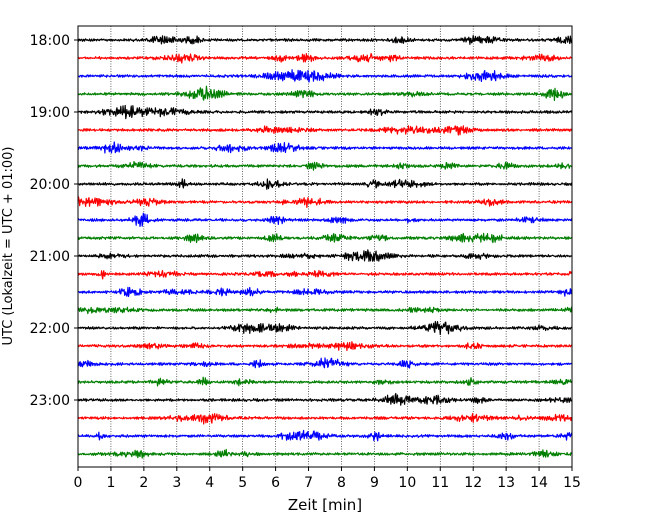 This screenshot has height=525, width=650. Describe the element at coordinates (50, 401) in the screenshot. I see `y-tick-label: 23:00` at that location.